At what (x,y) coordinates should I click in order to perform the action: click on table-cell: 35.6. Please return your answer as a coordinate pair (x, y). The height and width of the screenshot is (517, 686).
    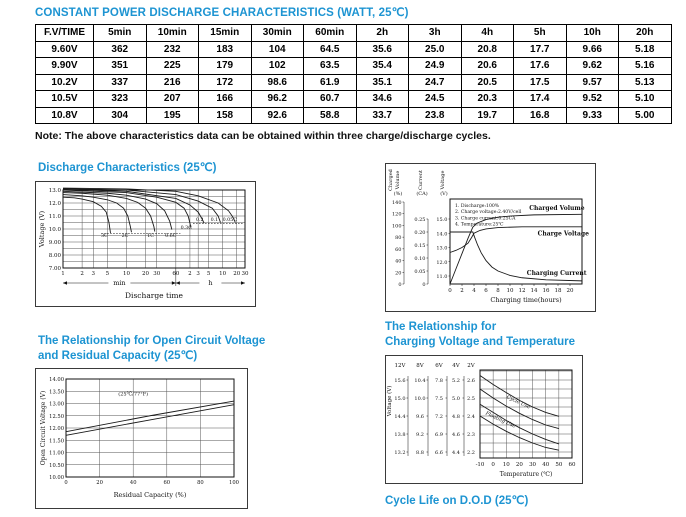
    Looking at the image, I should click on (382, 49).